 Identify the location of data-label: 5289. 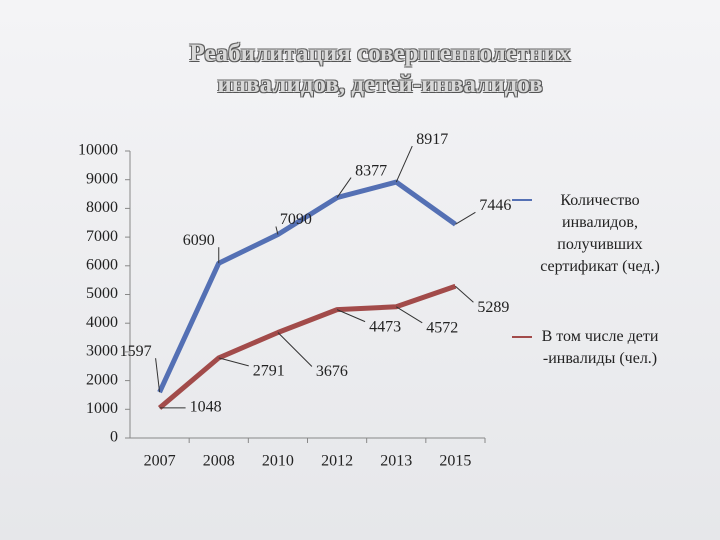
(493, 307).